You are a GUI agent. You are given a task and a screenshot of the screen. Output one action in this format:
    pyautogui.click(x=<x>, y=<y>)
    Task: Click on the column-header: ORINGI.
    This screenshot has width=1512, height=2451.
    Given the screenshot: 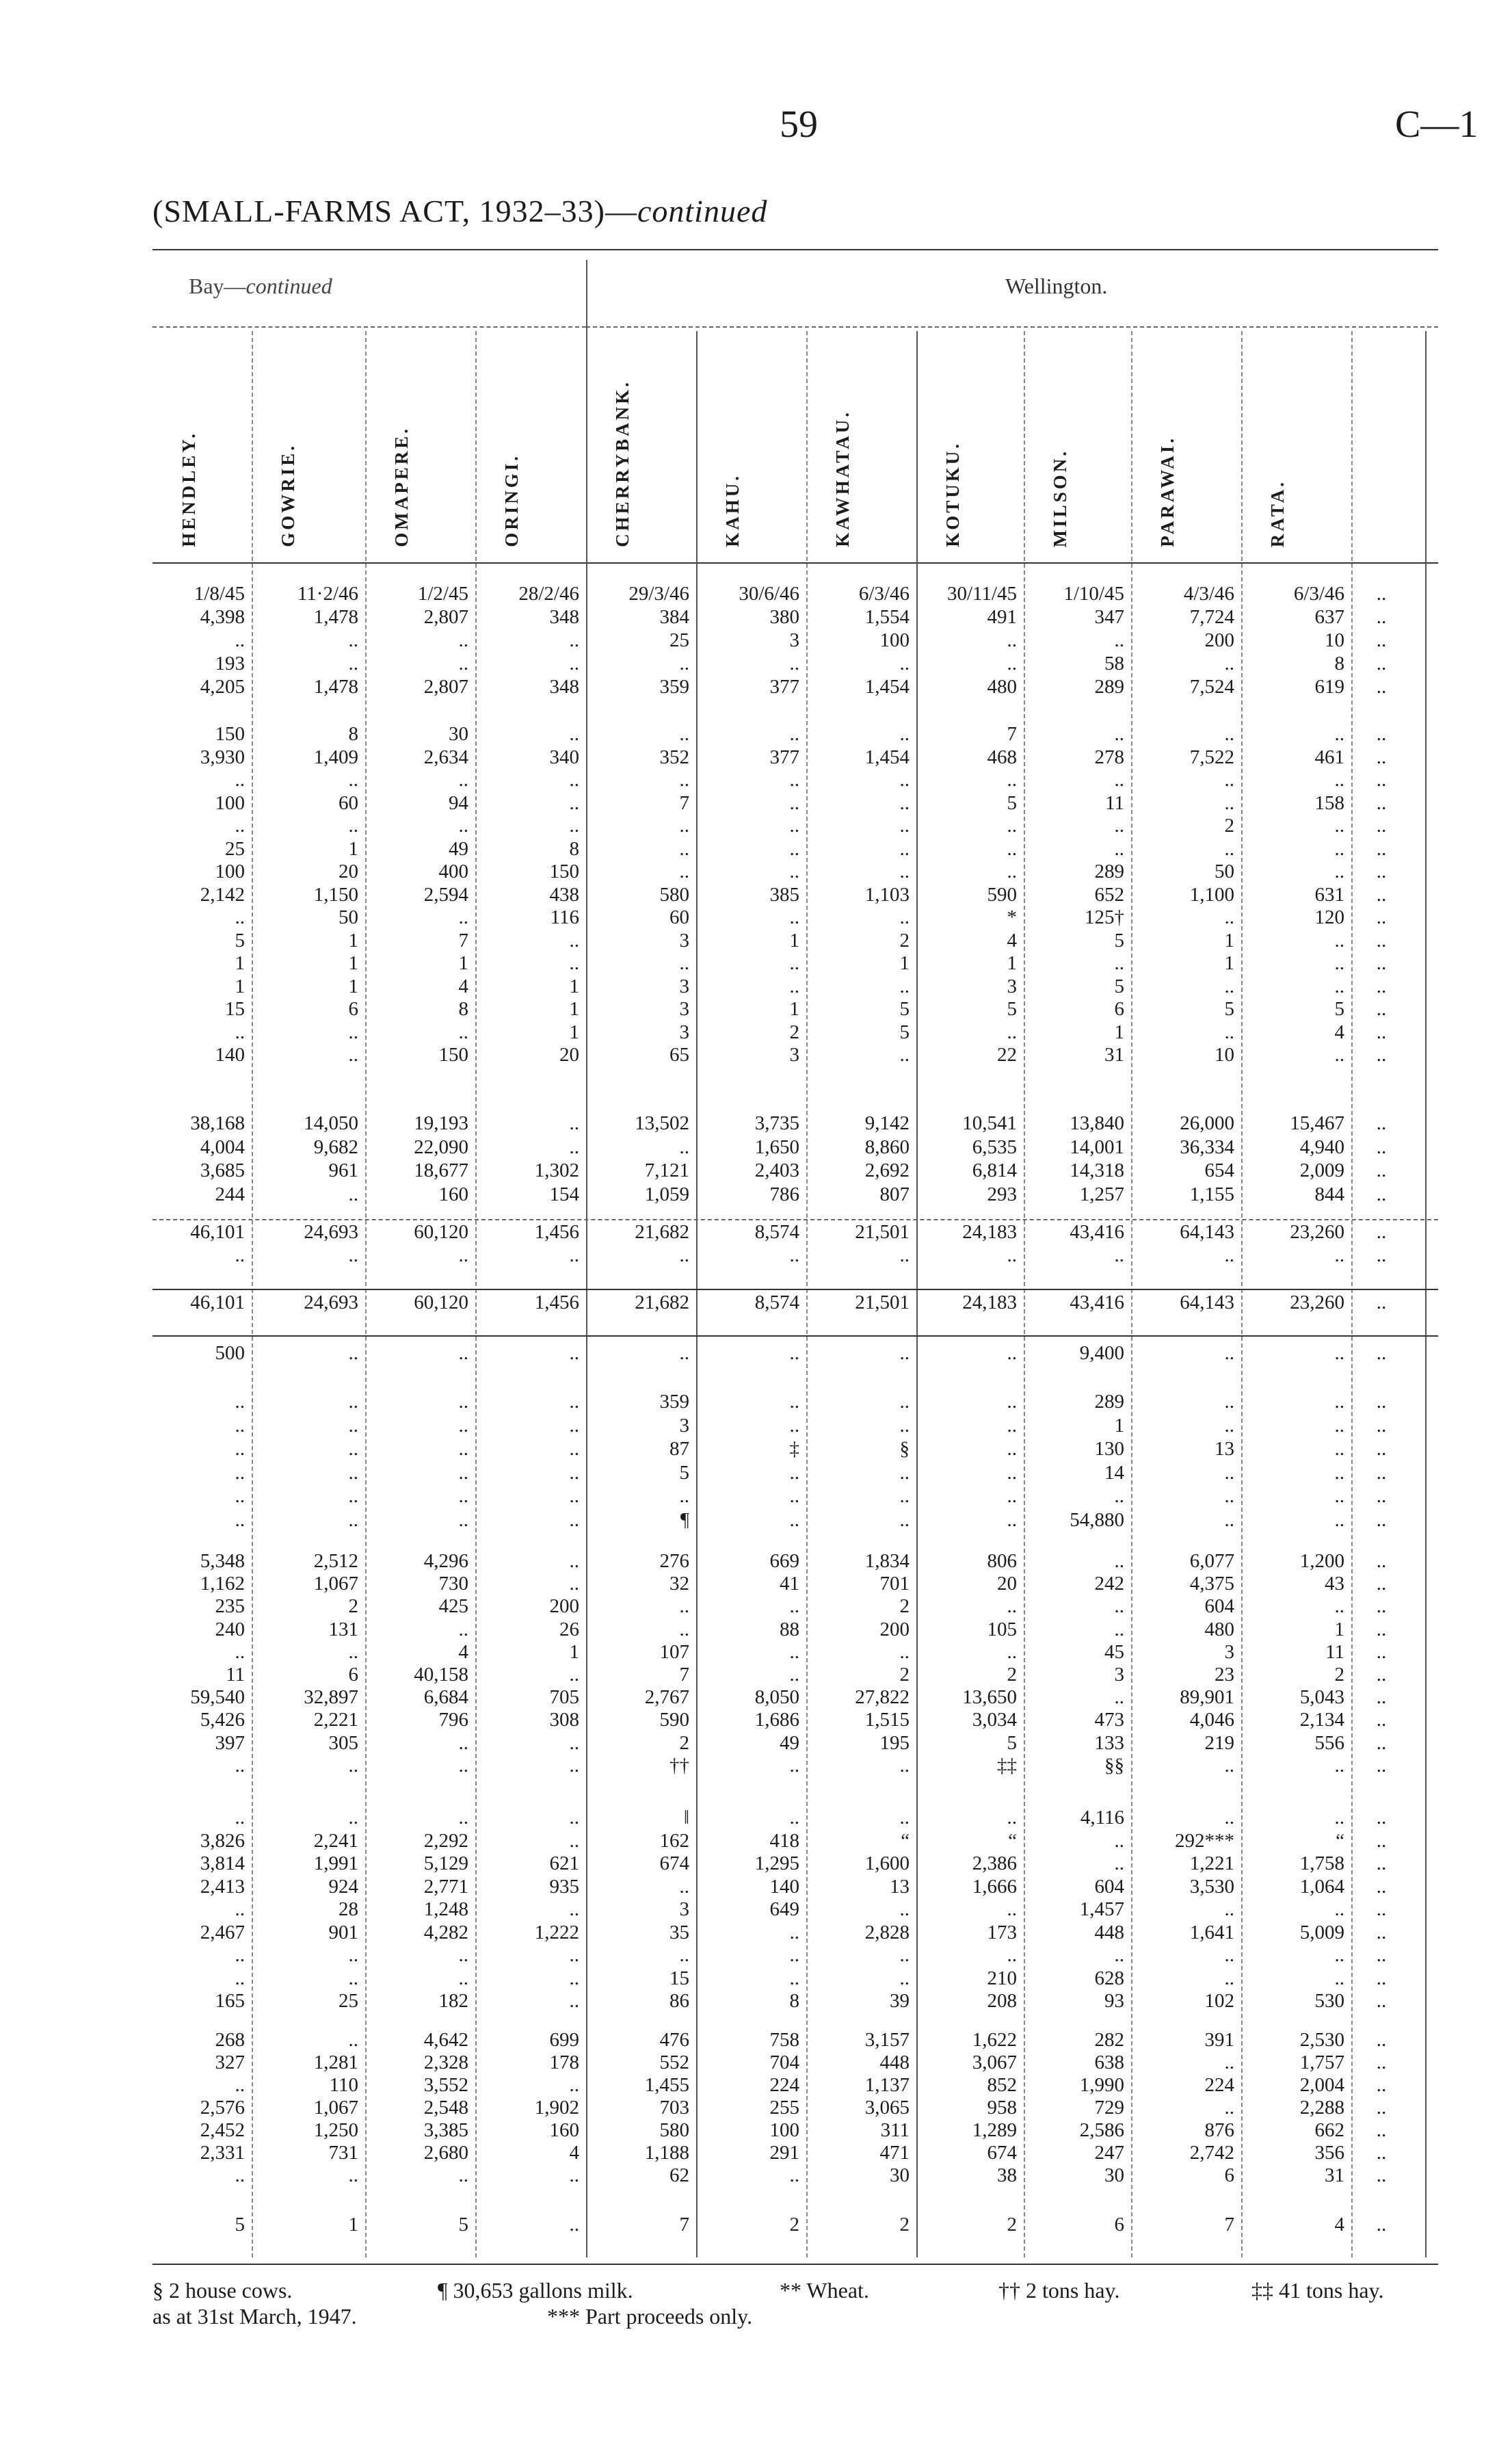 What is the action you would take?
    pyautogui.click(x=511, y=444)
    